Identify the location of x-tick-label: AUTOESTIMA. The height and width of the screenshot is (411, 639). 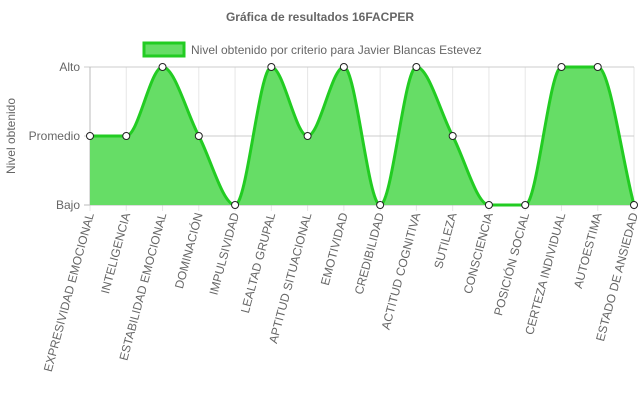
(588, 250).